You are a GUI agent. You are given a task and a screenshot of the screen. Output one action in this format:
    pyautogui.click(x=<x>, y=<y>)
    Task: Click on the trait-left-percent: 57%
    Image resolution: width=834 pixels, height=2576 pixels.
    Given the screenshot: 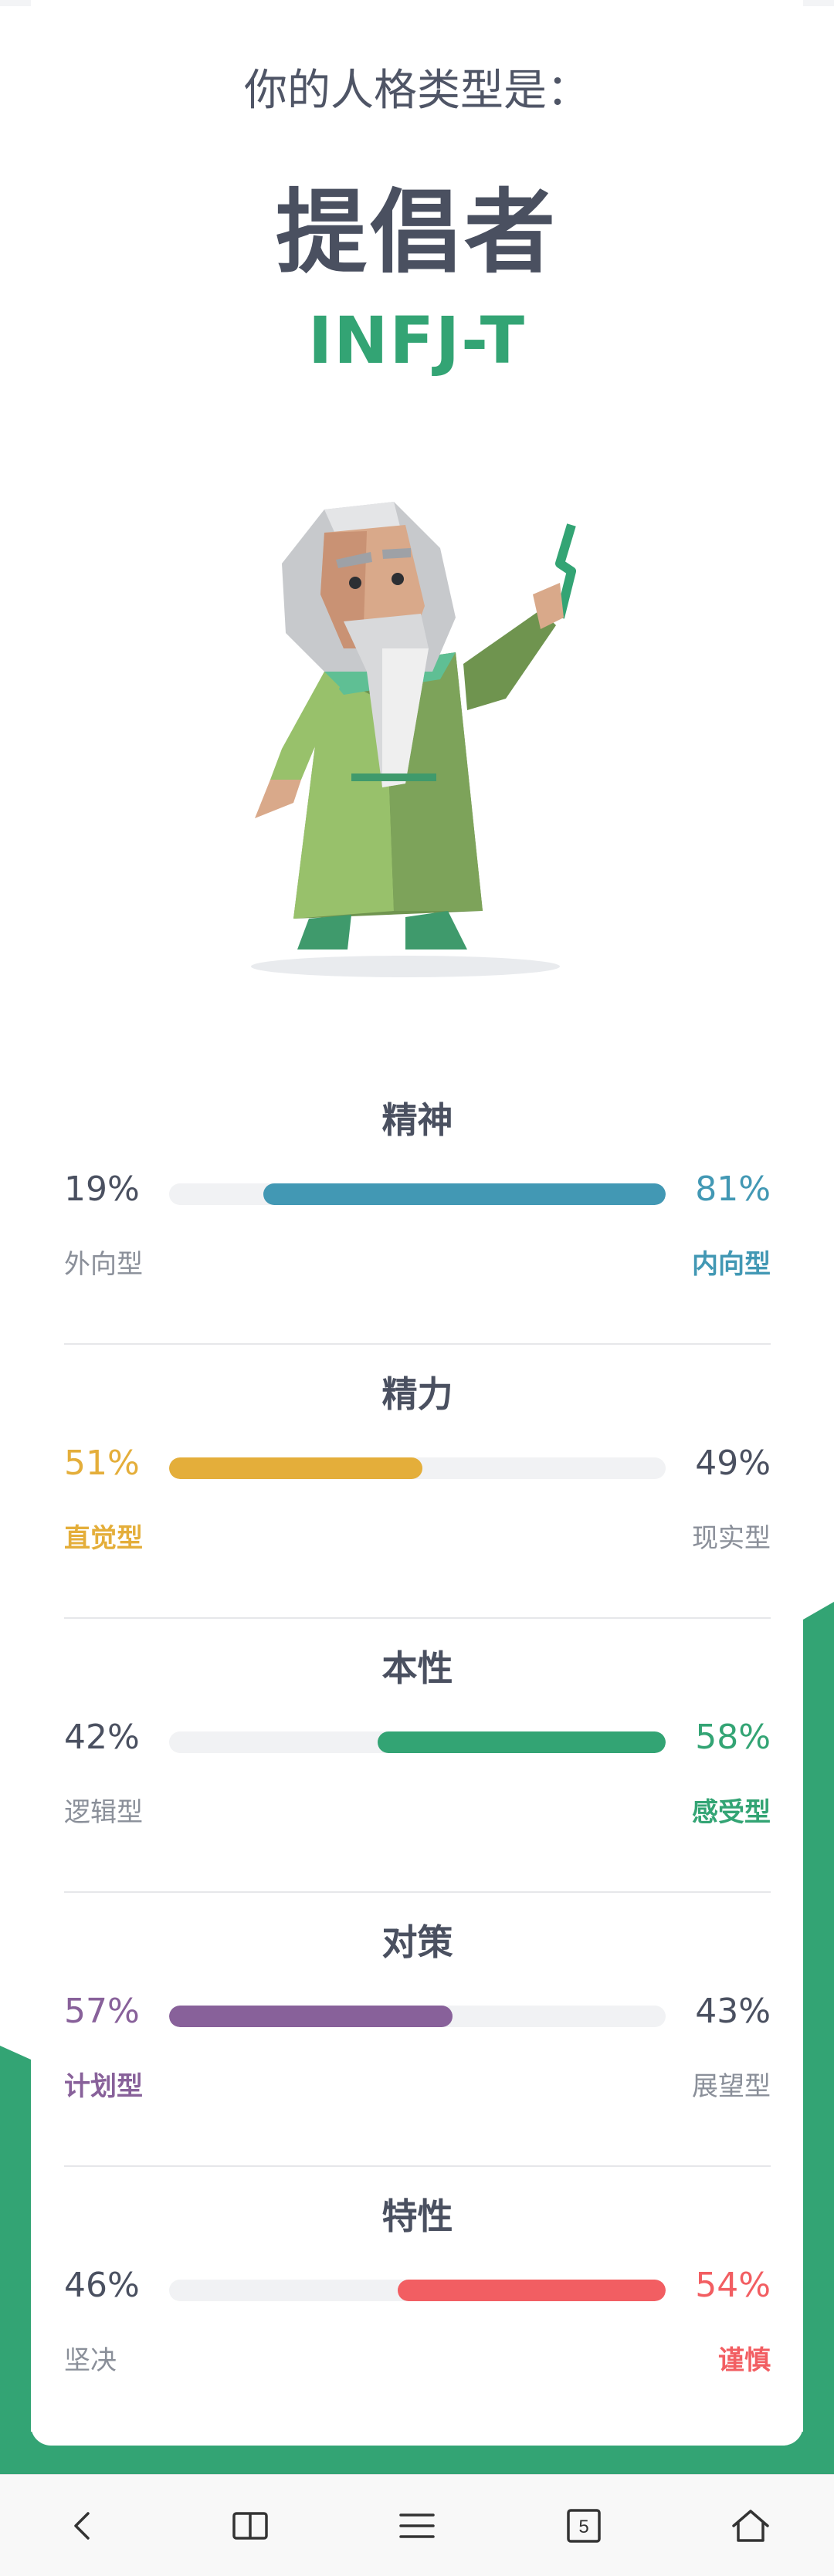 What is the action you would take?
    pyautogui.click(x=102, y=2012)
    